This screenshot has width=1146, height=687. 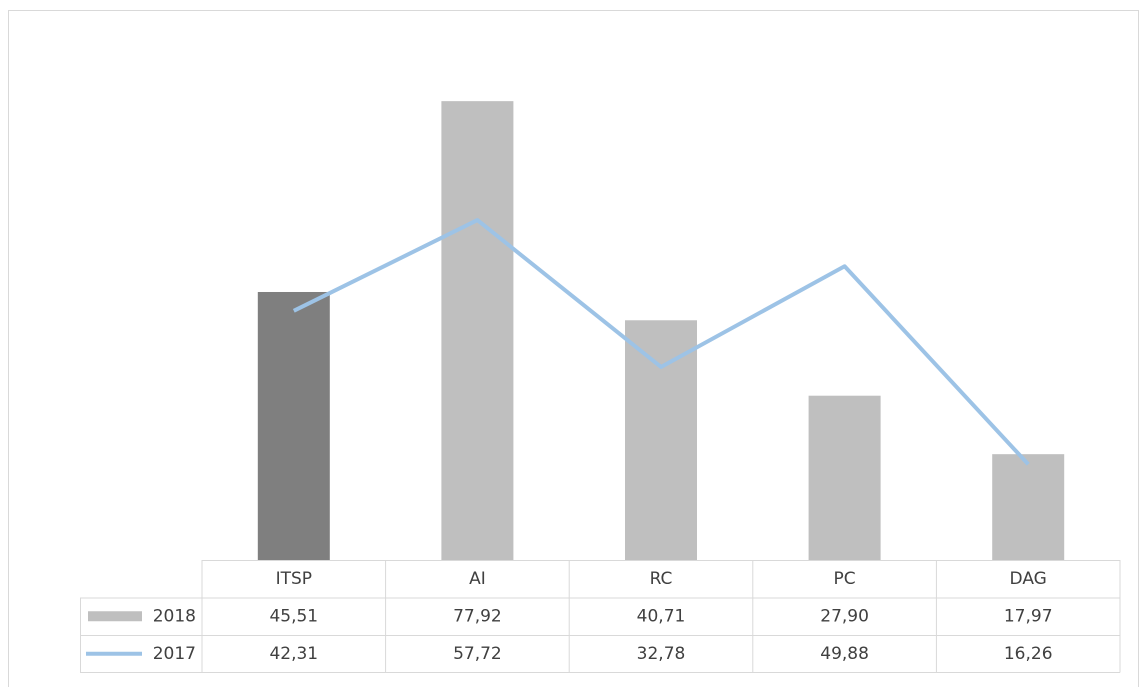 I want to click on table-value: 17,97, so click(x=1028, y=616).